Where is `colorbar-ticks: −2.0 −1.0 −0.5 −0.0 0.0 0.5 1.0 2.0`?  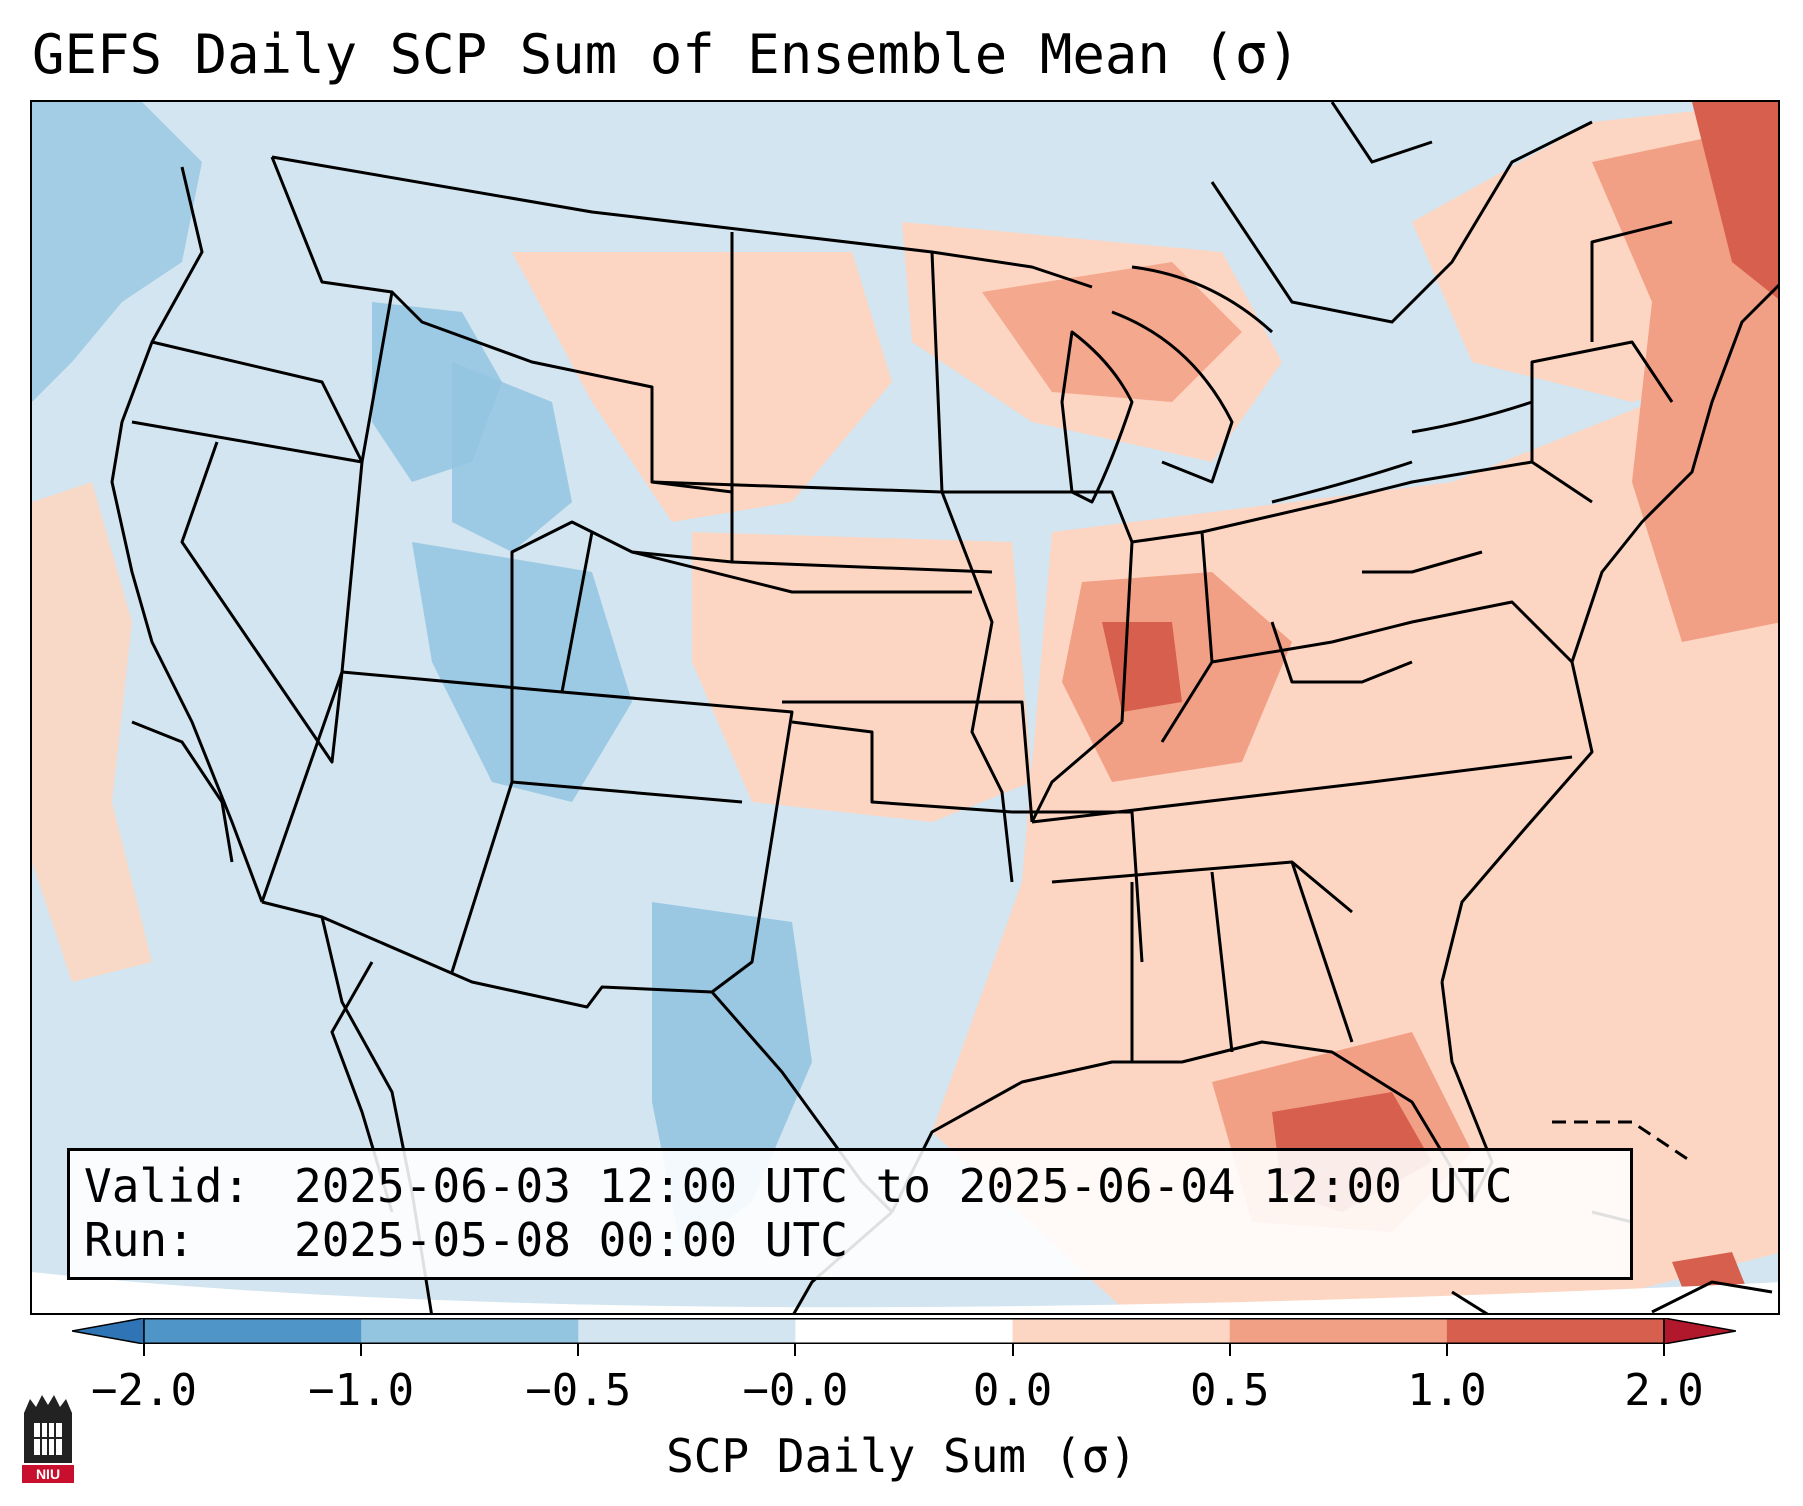
colorbar-ticks: −2.0 −1.0 −0.5 −0.0 0.0 0.5 1.0 2.0 is located at coordinates (901, 1384).